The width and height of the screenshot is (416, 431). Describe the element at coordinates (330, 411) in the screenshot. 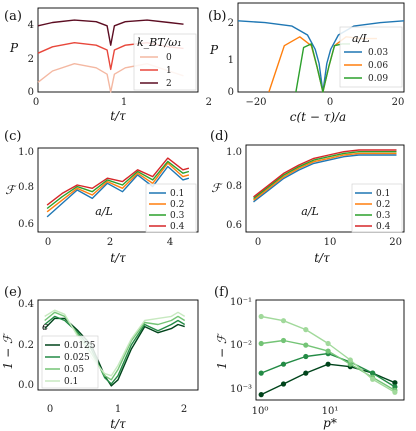

I see `x-tick-label: 10¹` at that location.